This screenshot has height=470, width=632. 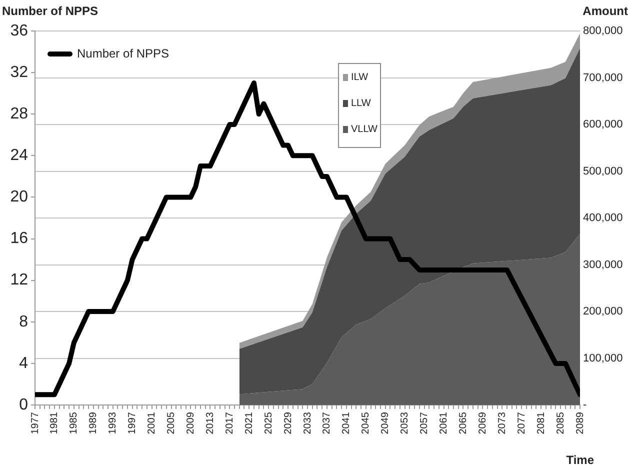 What do you see at coordinates (580, 460) in the screenshot?
I see `x-axis-title: Time` at bounding box center [580, 460].